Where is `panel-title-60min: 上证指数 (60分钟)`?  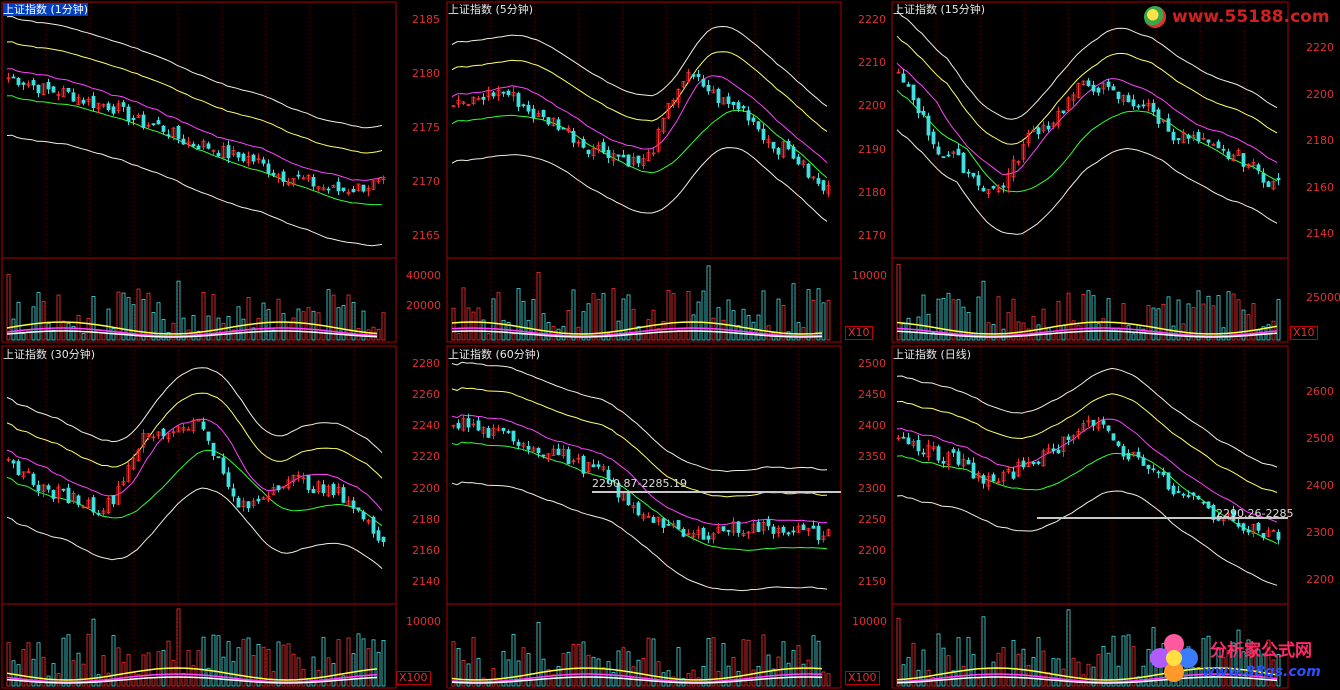
panel-title-60min: 上证指数 (60分钟) is located at coordinates (494, 354).